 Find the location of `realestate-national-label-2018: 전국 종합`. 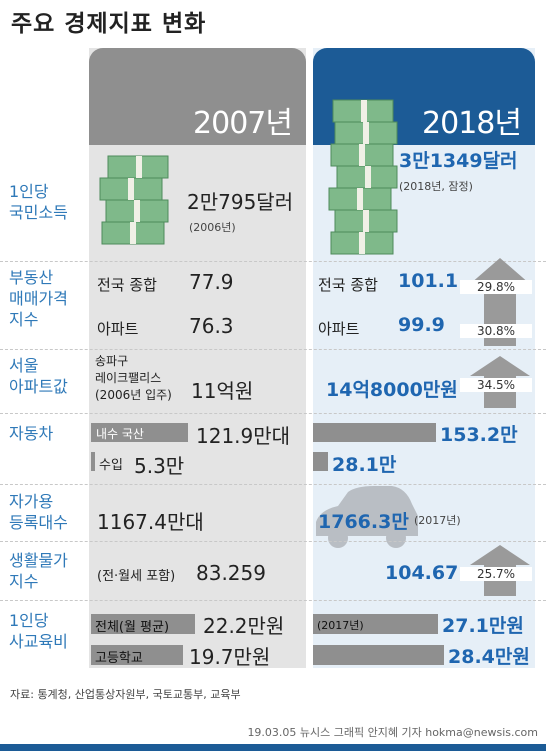

realestate-national-label-2018: 전국 종합 is located at coordinates (348, 285).